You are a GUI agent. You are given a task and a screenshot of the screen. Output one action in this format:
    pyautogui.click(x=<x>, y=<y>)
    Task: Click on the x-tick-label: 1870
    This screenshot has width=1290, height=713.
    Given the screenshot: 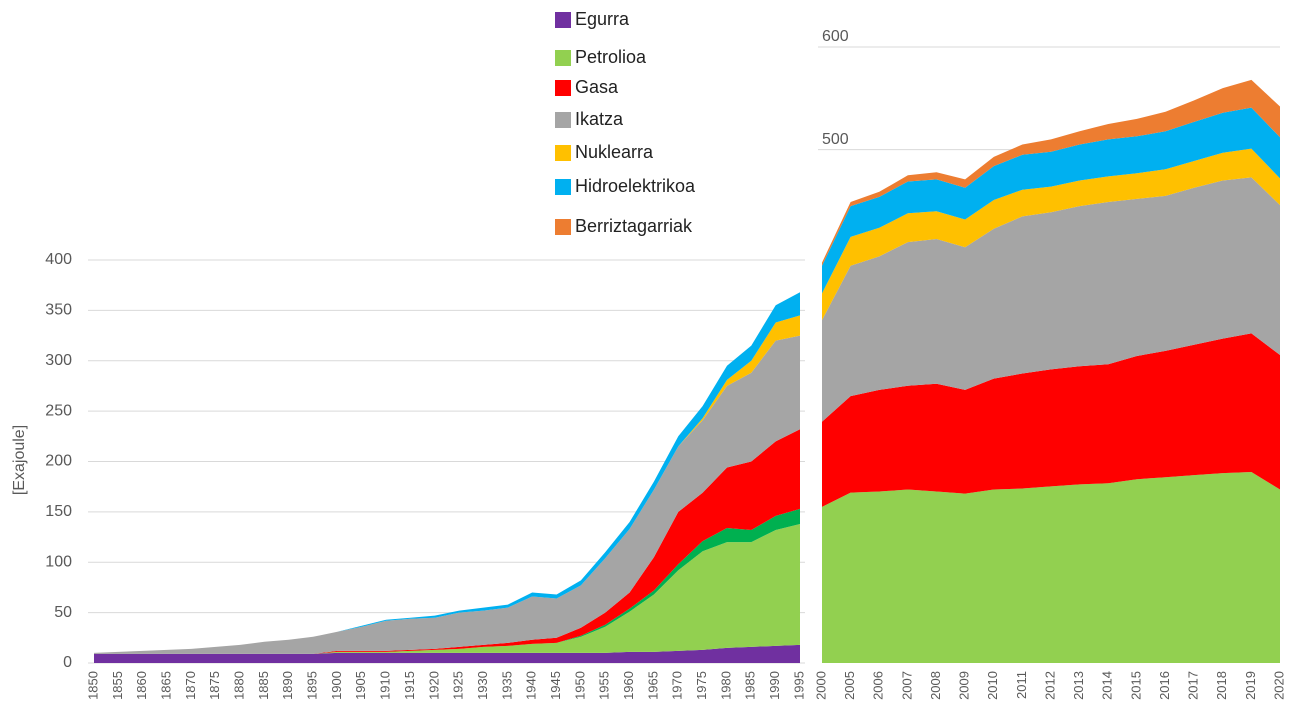 What is the action you would take?
    pyautogui.click(x=190, y=685)
    